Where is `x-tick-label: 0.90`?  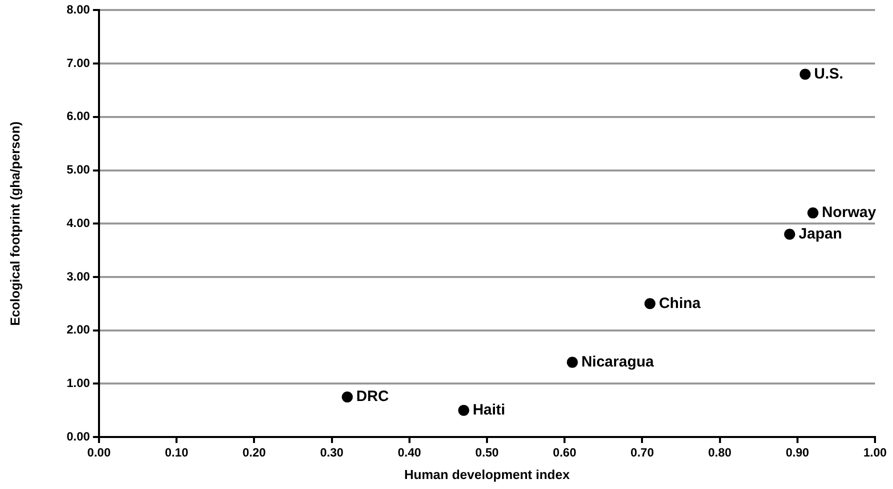
x-tick-label: 0.90 is located at coordinates (798, 453).